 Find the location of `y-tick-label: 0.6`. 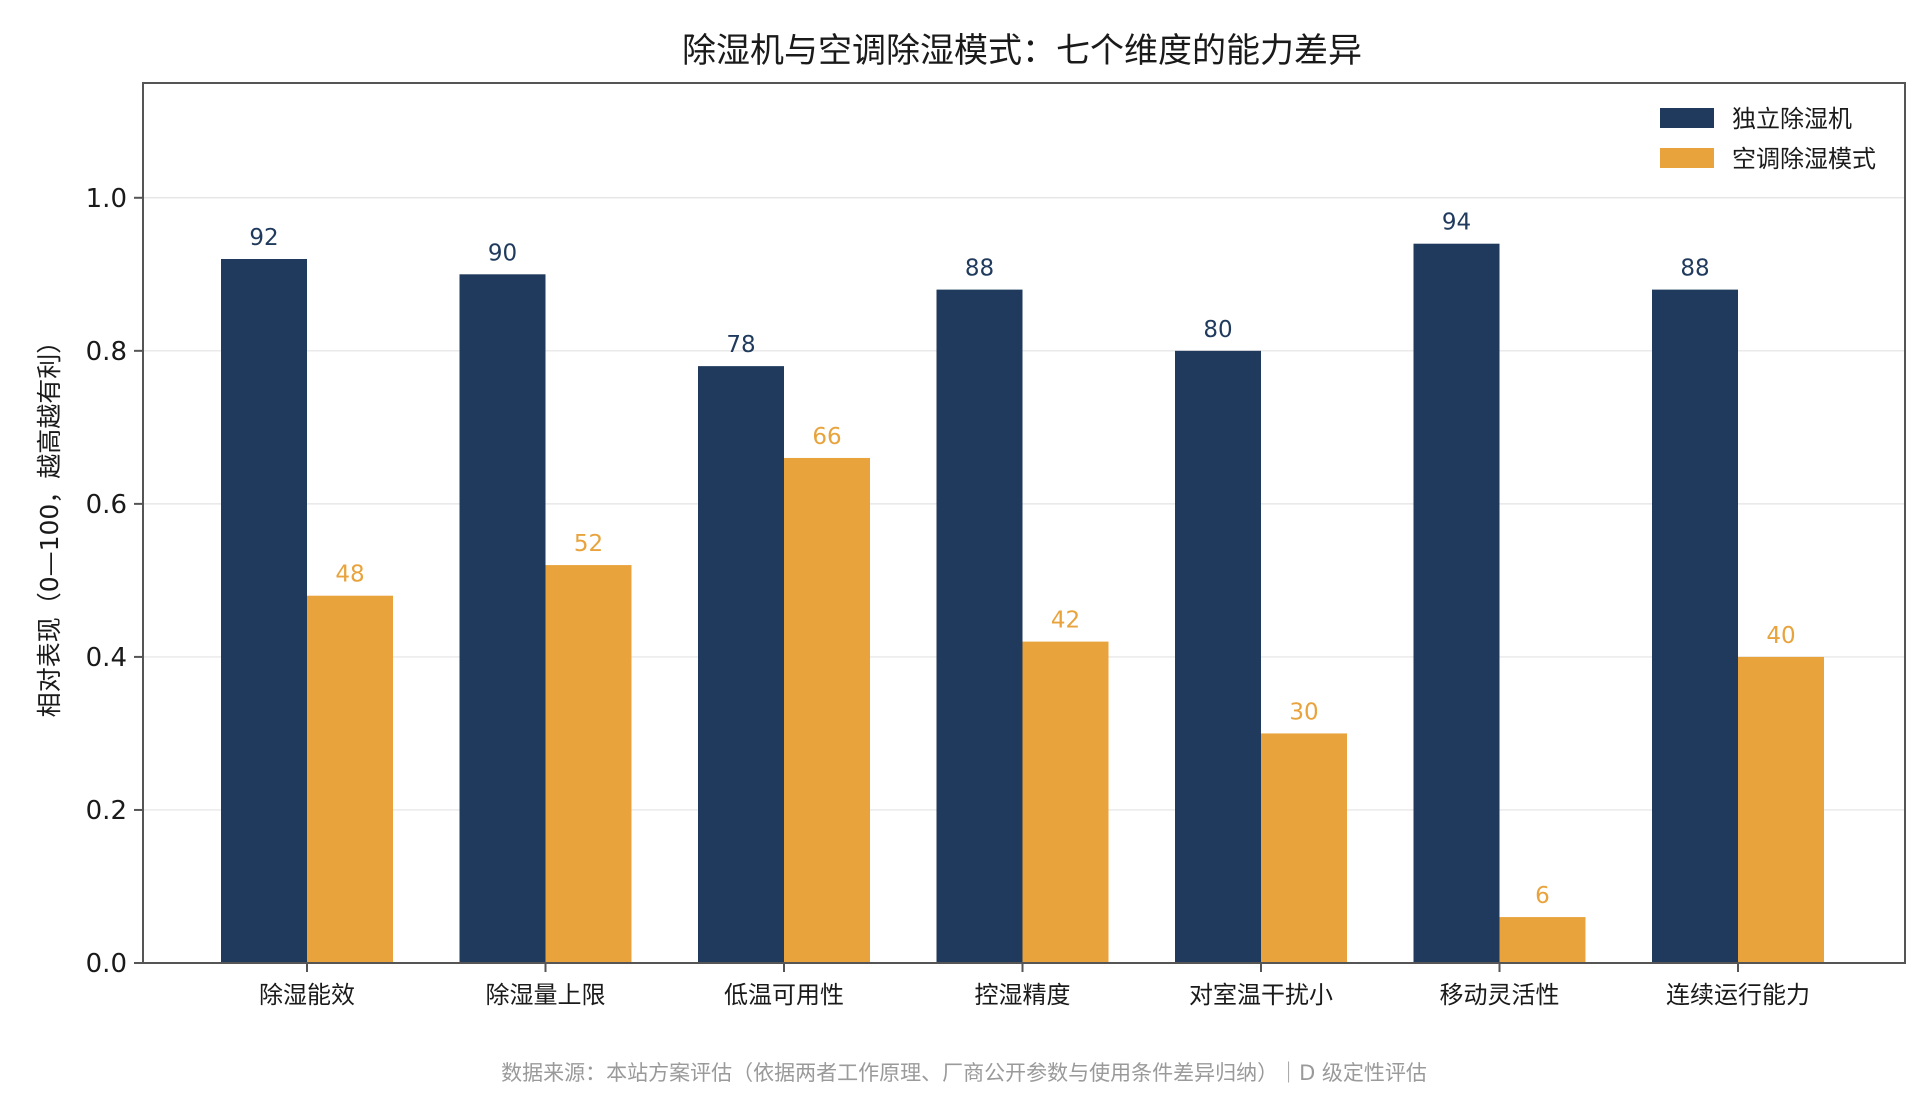

y-tick-label: 0.6 is located at coordinates (106, 505).